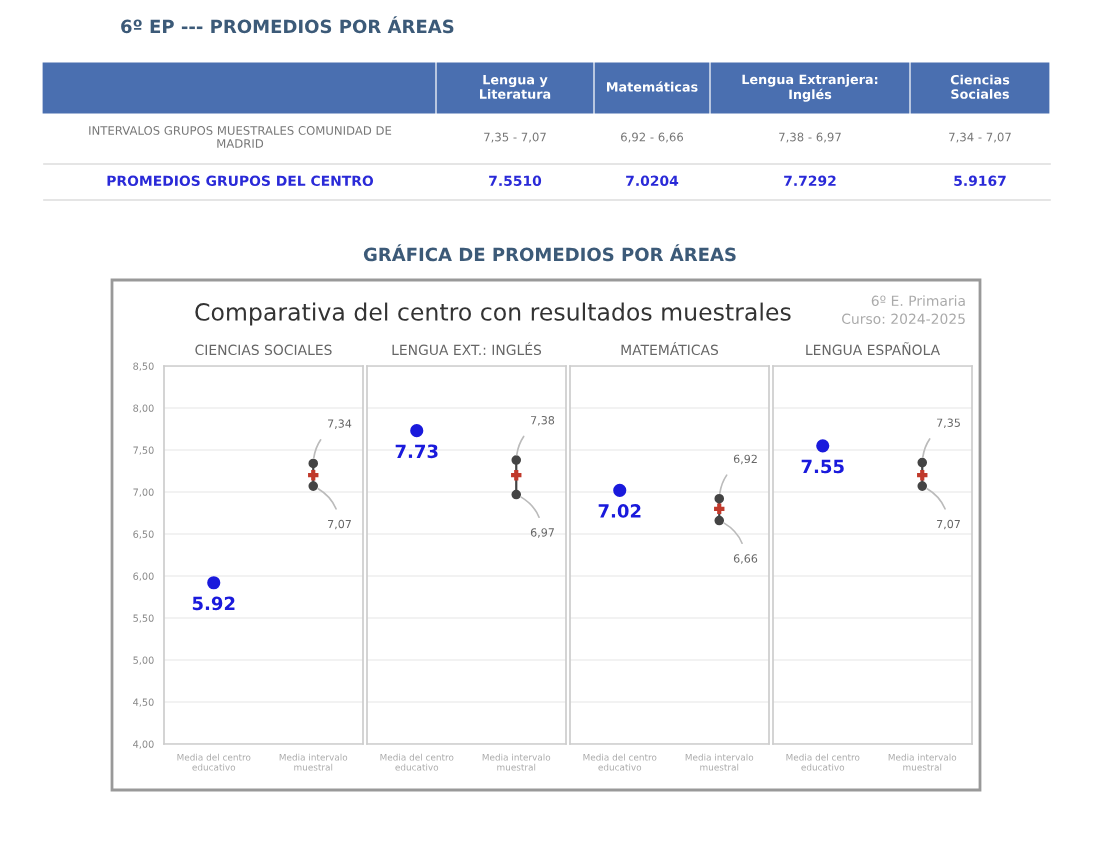 The height and width of the screenshot is (844, 1100). What do you see at coordinates (822, 466) in the screenshot?
I see `data-label: 7.55` at bounding box center [822, 466].